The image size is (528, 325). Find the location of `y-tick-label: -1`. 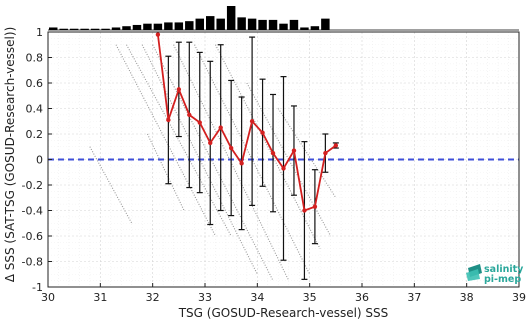

y-tick-label: -1 is located at coordinates (37, 287).